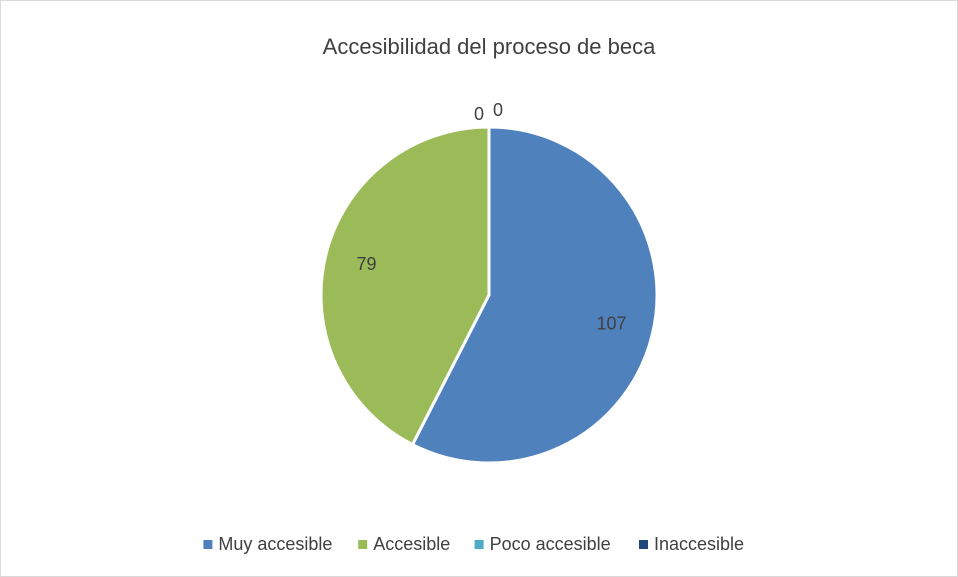  I want to click on legend-label: Poco accesible, so click(550, 544).